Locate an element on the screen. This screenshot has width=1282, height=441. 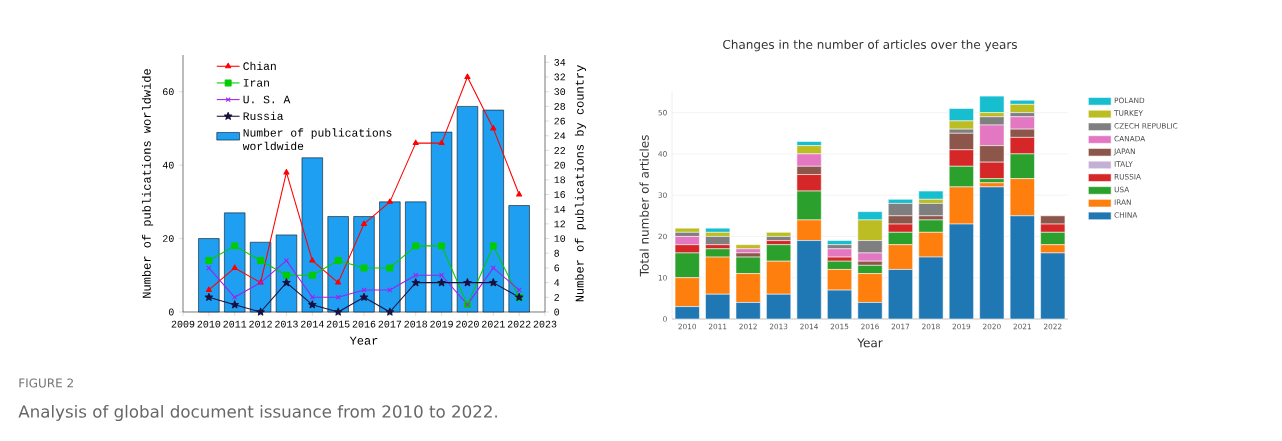
y-axis-title: Number of publications worldwide is located at coordinates (147, 183).